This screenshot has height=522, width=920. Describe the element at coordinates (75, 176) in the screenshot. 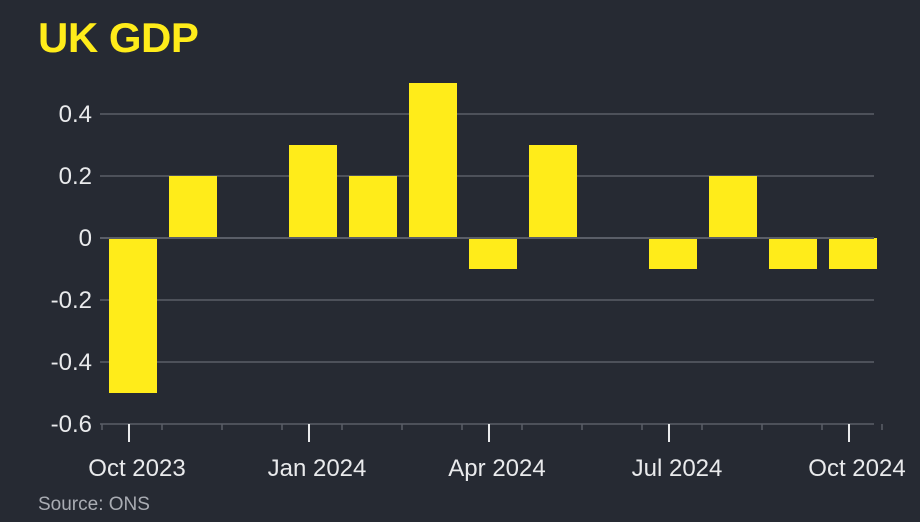

I see `y-tick-label: 0.2` at that location.